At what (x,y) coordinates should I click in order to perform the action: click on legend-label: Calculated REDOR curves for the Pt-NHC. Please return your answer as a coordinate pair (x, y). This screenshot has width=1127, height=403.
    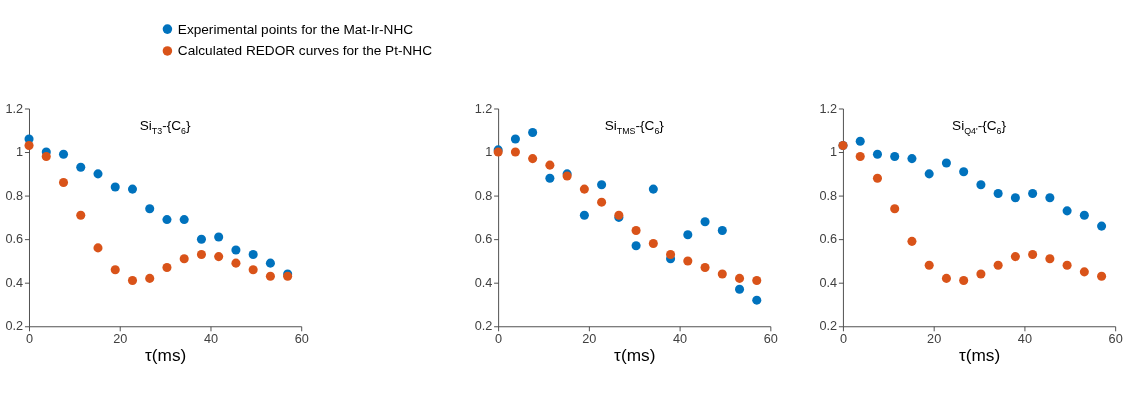
    Looking at the image, I should click on (305, 51).